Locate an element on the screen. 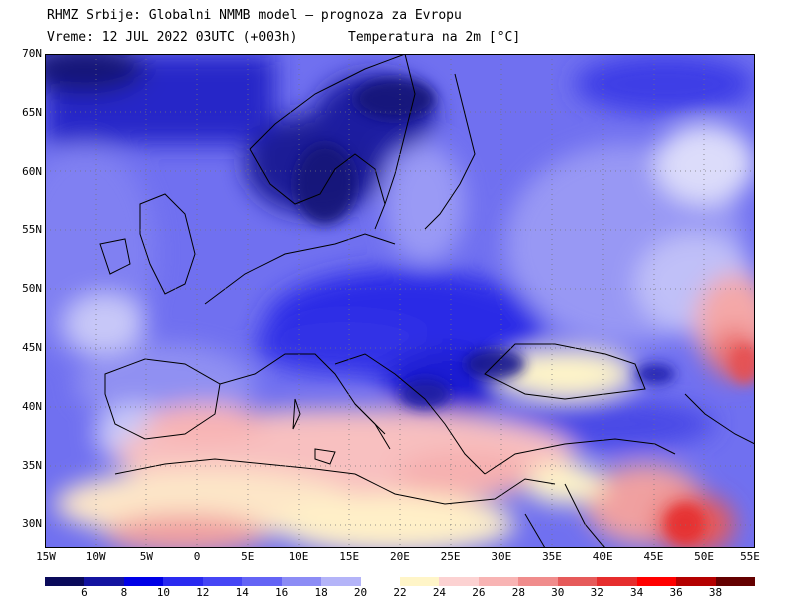  lat-label: 40N is located at coordinates (32, 406).